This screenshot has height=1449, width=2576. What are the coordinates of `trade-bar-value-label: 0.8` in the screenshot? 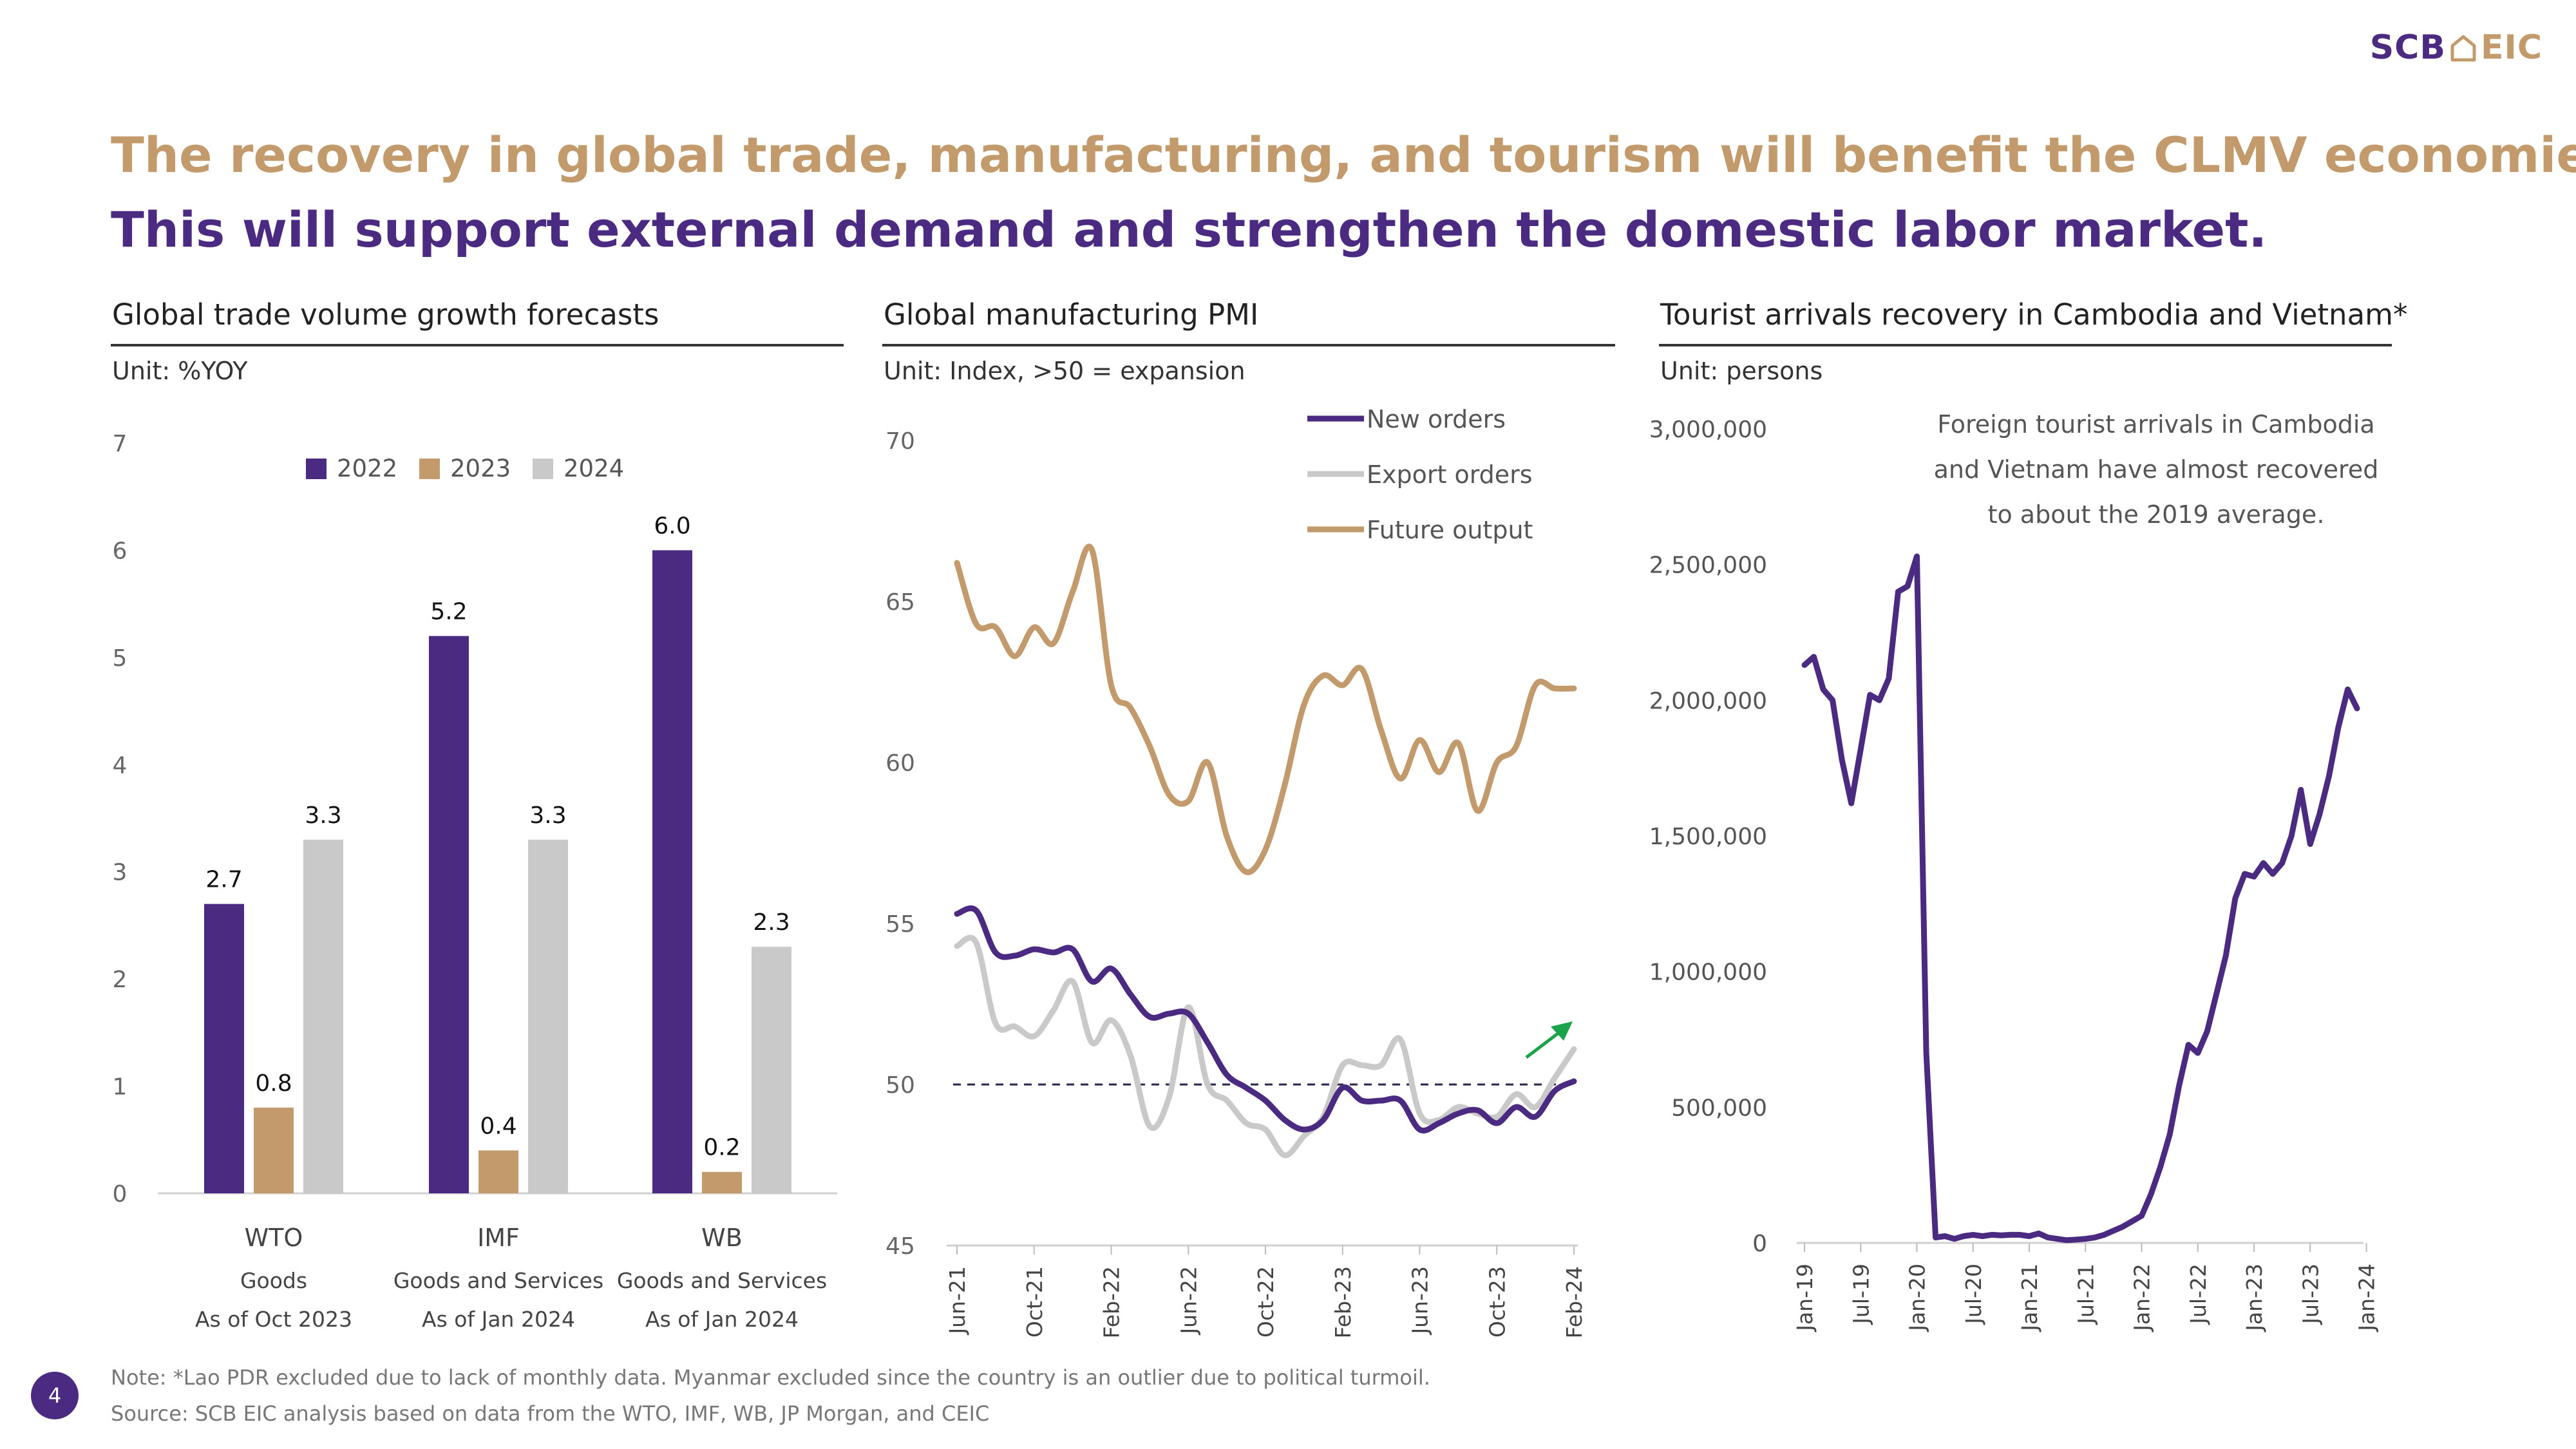 It's located at (273, 1083).